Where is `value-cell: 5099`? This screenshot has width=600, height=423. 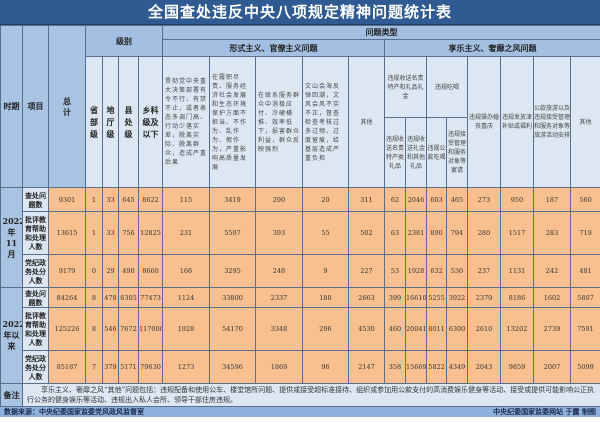 value-cell: 5099 is located at coordinates (584, 367).